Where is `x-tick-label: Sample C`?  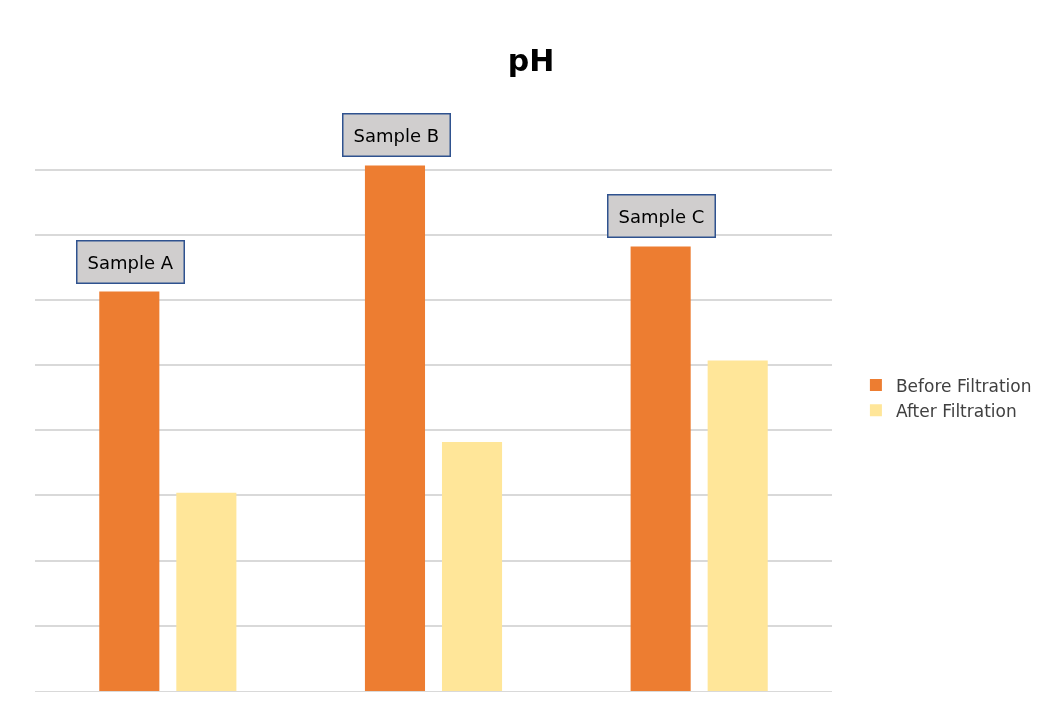 x-tick-label: Sample C is located at coordinates (661, 216).